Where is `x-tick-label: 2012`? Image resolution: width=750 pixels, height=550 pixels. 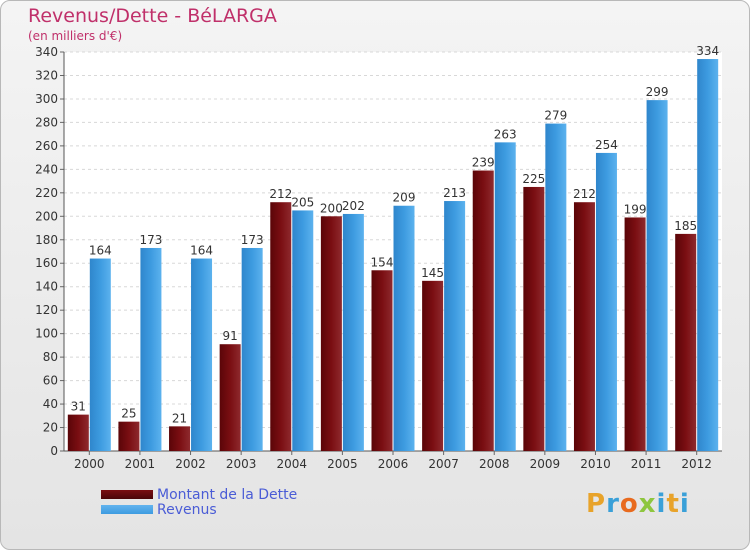
x-tick-label: 2012 is located at coordinates (696, 464).